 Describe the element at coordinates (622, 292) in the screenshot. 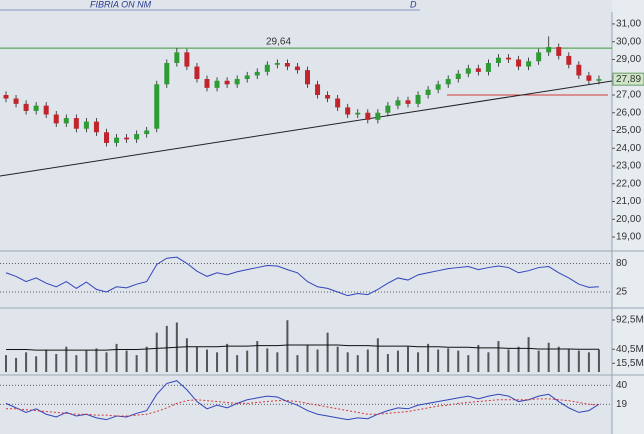

I see `y-tick-label: 25` at that location.